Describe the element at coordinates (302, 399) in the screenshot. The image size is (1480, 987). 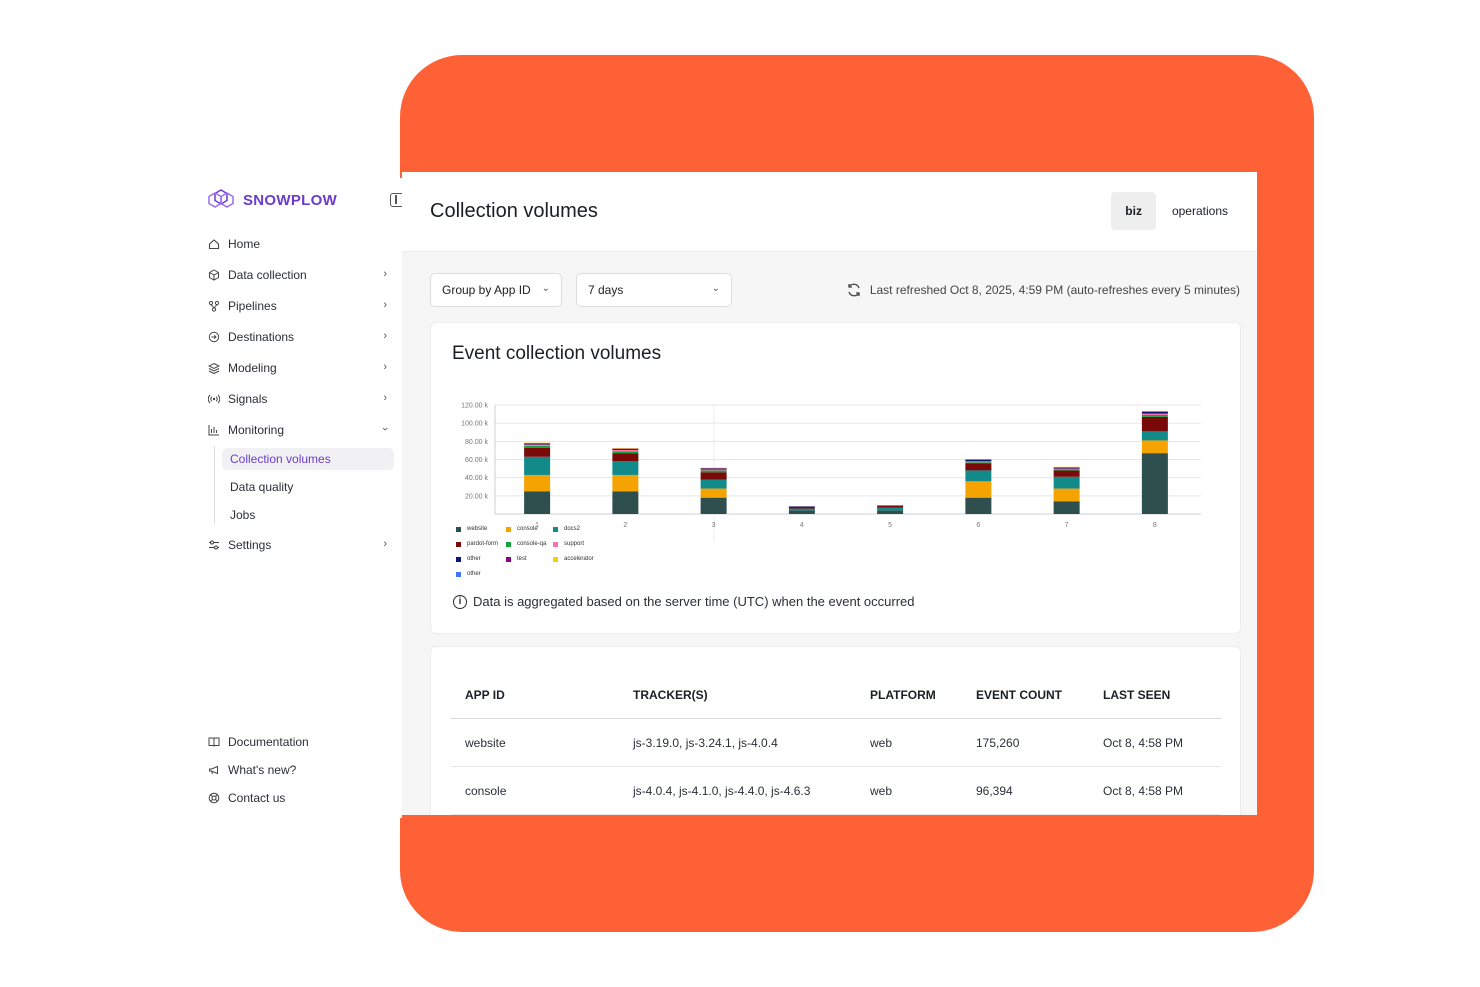
I see `sidebar-item-signals: Signals ›` at that location.